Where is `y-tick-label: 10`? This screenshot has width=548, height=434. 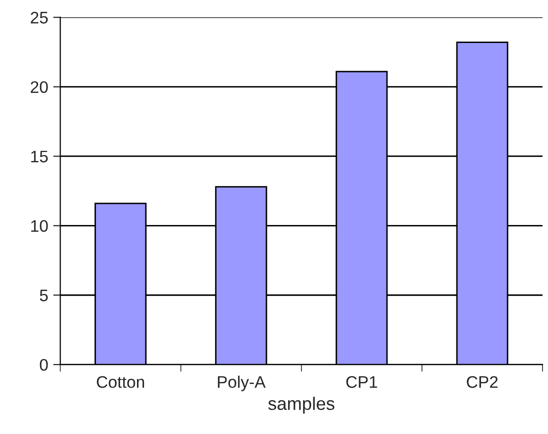
y-tick-label: 10 is located at coordinates (39, 226).